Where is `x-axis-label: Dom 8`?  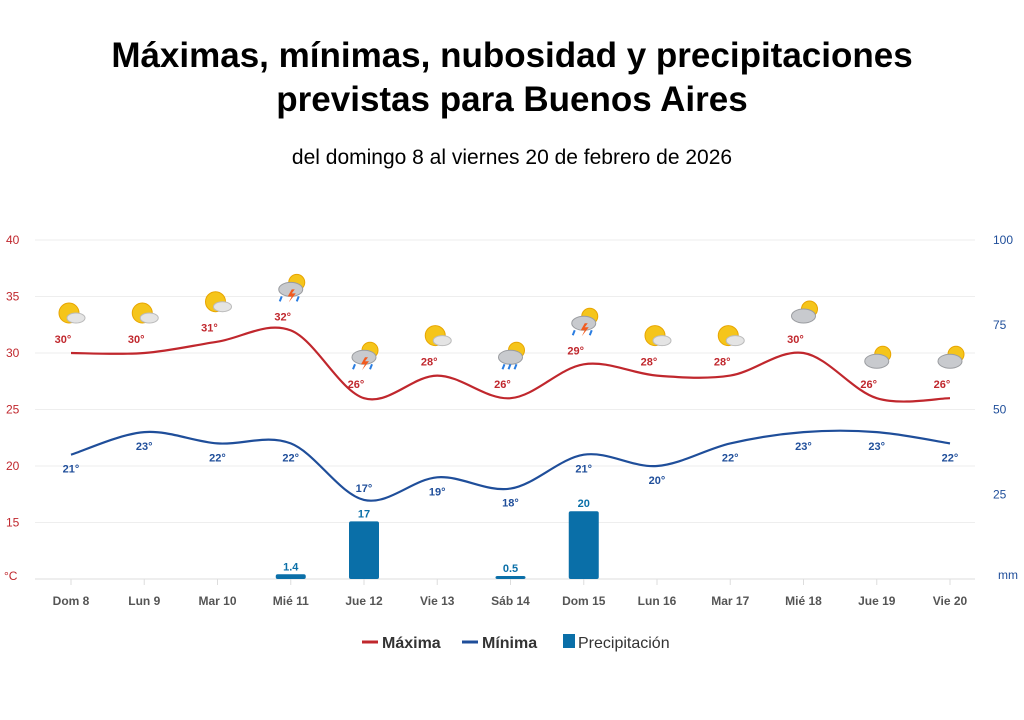
x-axis-label: Dom 8 is located at coordinates (71, 601).